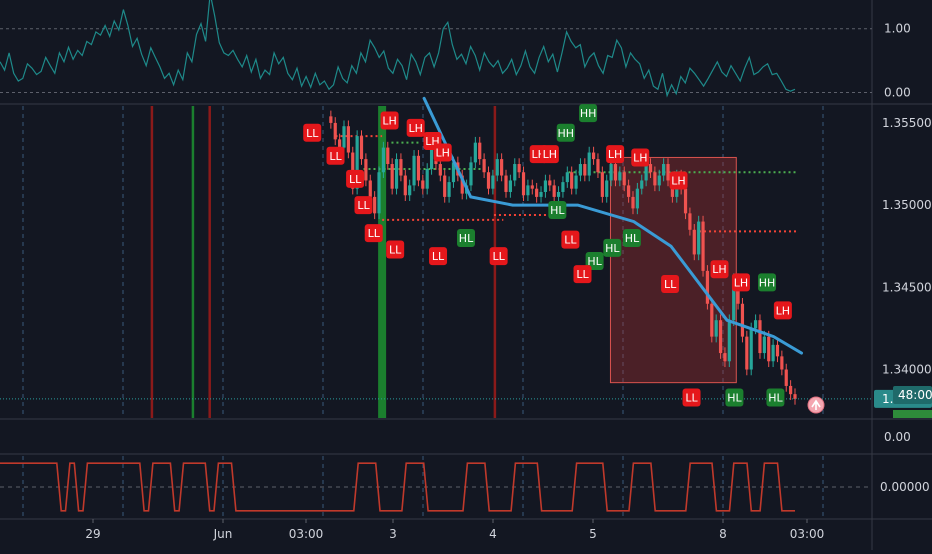  Describe the element at coordinates (915, 395) in the screenshot. I see `countdown-label: 48:00` at that location.